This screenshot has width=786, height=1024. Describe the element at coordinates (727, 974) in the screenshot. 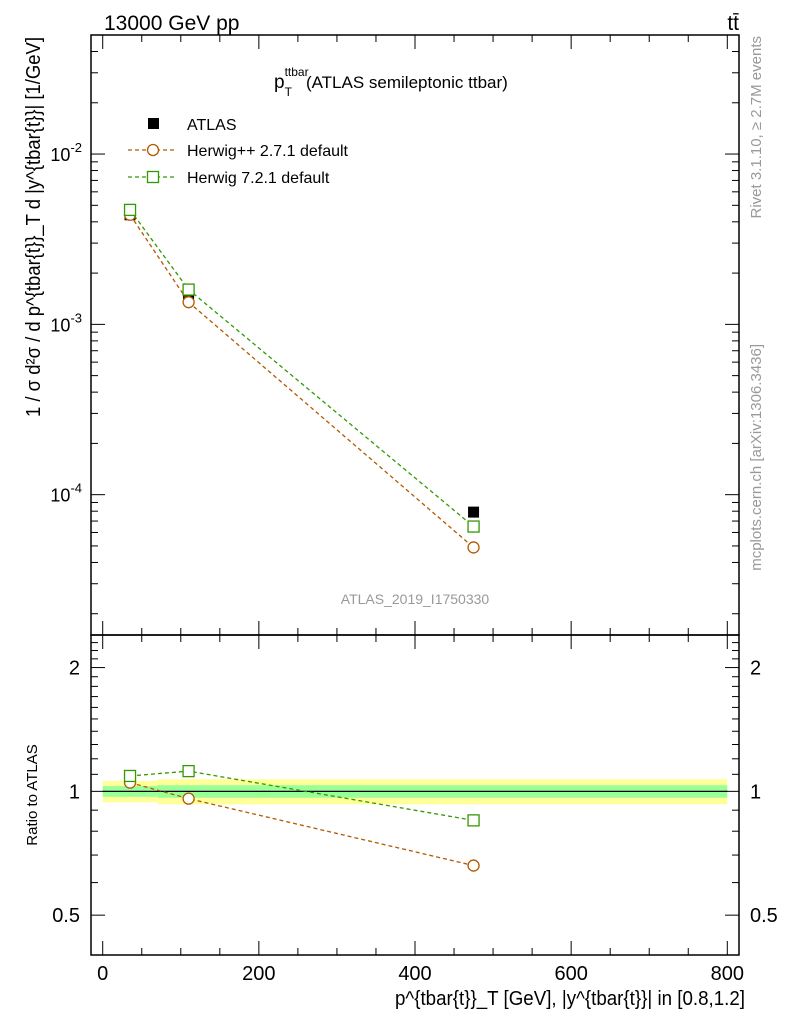

I see `xtick-label-4: 800` at that location.